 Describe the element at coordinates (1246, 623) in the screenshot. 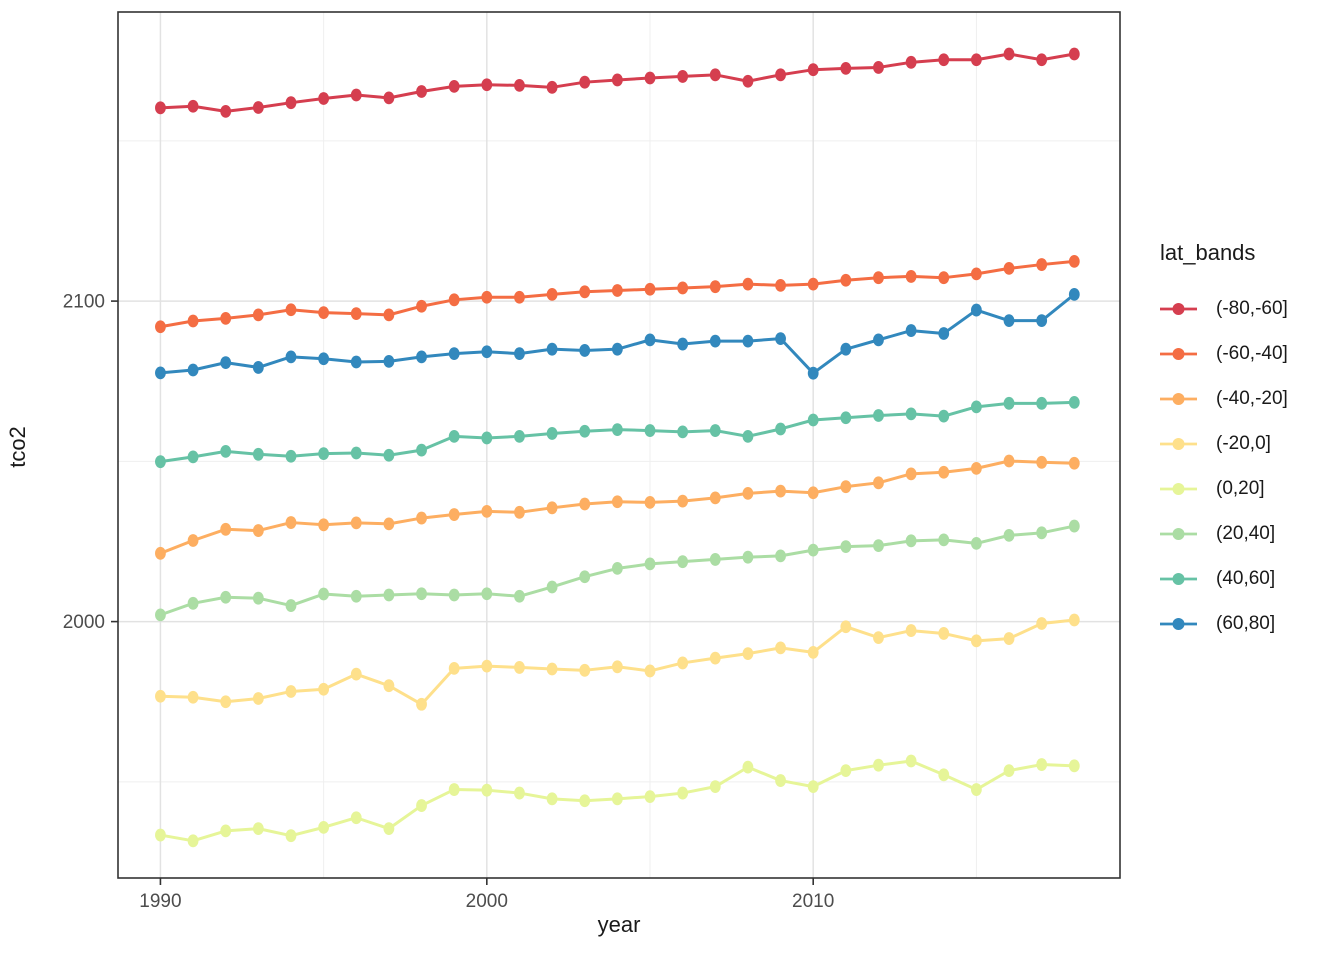

I see `legend-label: (60,80]` at that location.